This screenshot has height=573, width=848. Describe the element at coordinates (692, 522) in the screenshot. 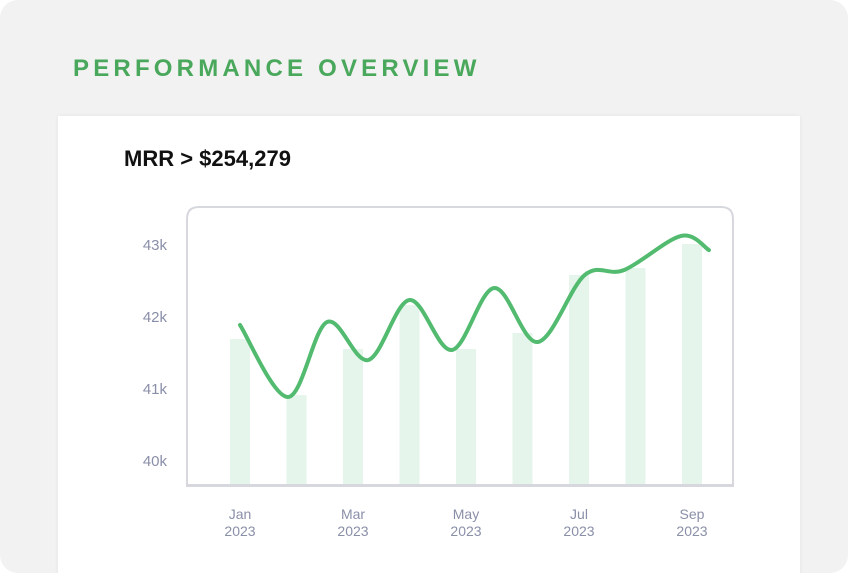

I see `x-tick-label: Sep 2023` at that location.